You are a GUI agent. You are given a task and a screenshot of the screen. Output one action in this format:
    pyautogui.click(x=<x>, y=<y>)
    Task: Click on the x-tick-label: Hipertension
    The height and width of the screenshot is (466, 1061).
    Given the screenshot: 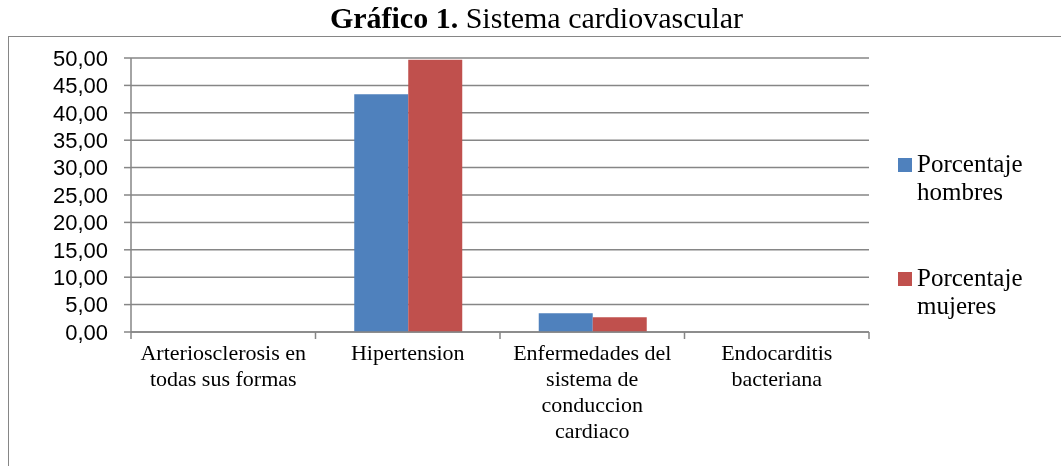 What is the action you would take?
    pyautogui.click(x=407, y=353)
    